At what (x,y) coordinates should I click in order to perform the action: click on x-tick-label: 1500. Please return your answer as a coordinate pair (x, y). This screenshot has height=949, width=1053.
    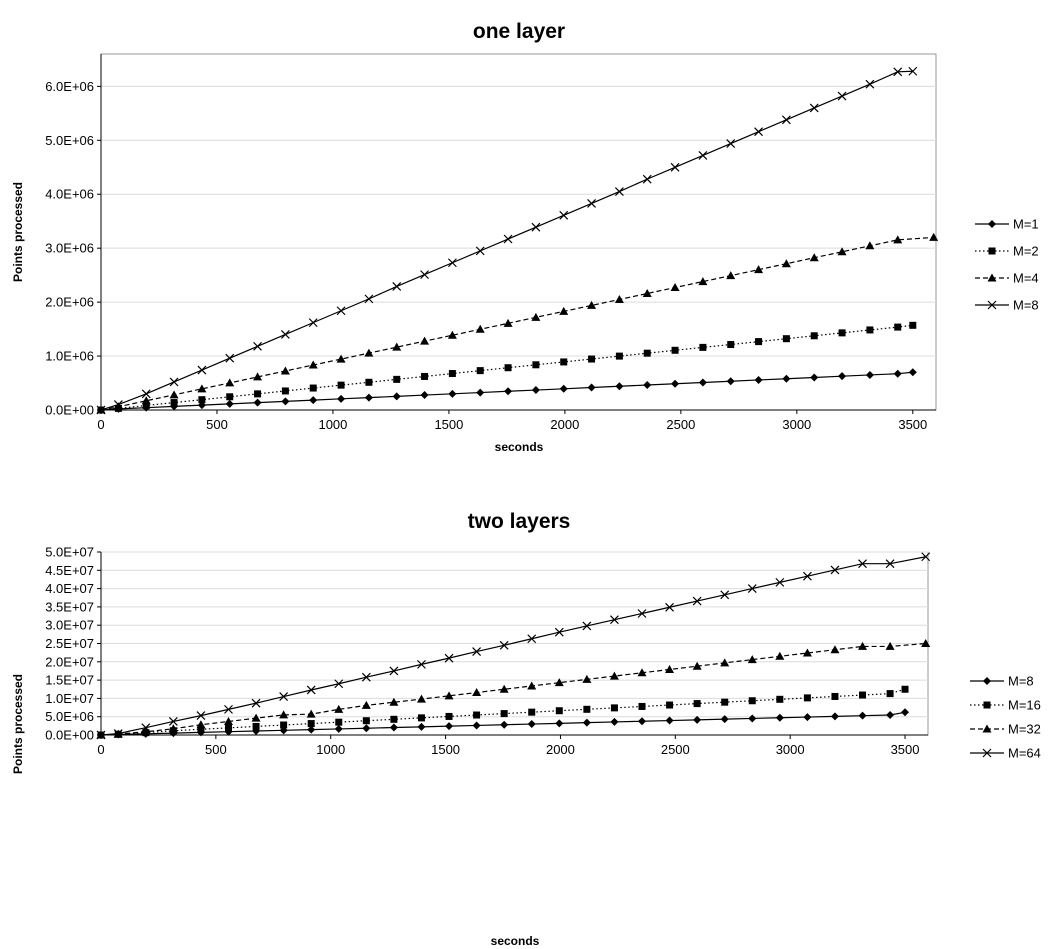
    Looking at the image, I should click on (445, 749).